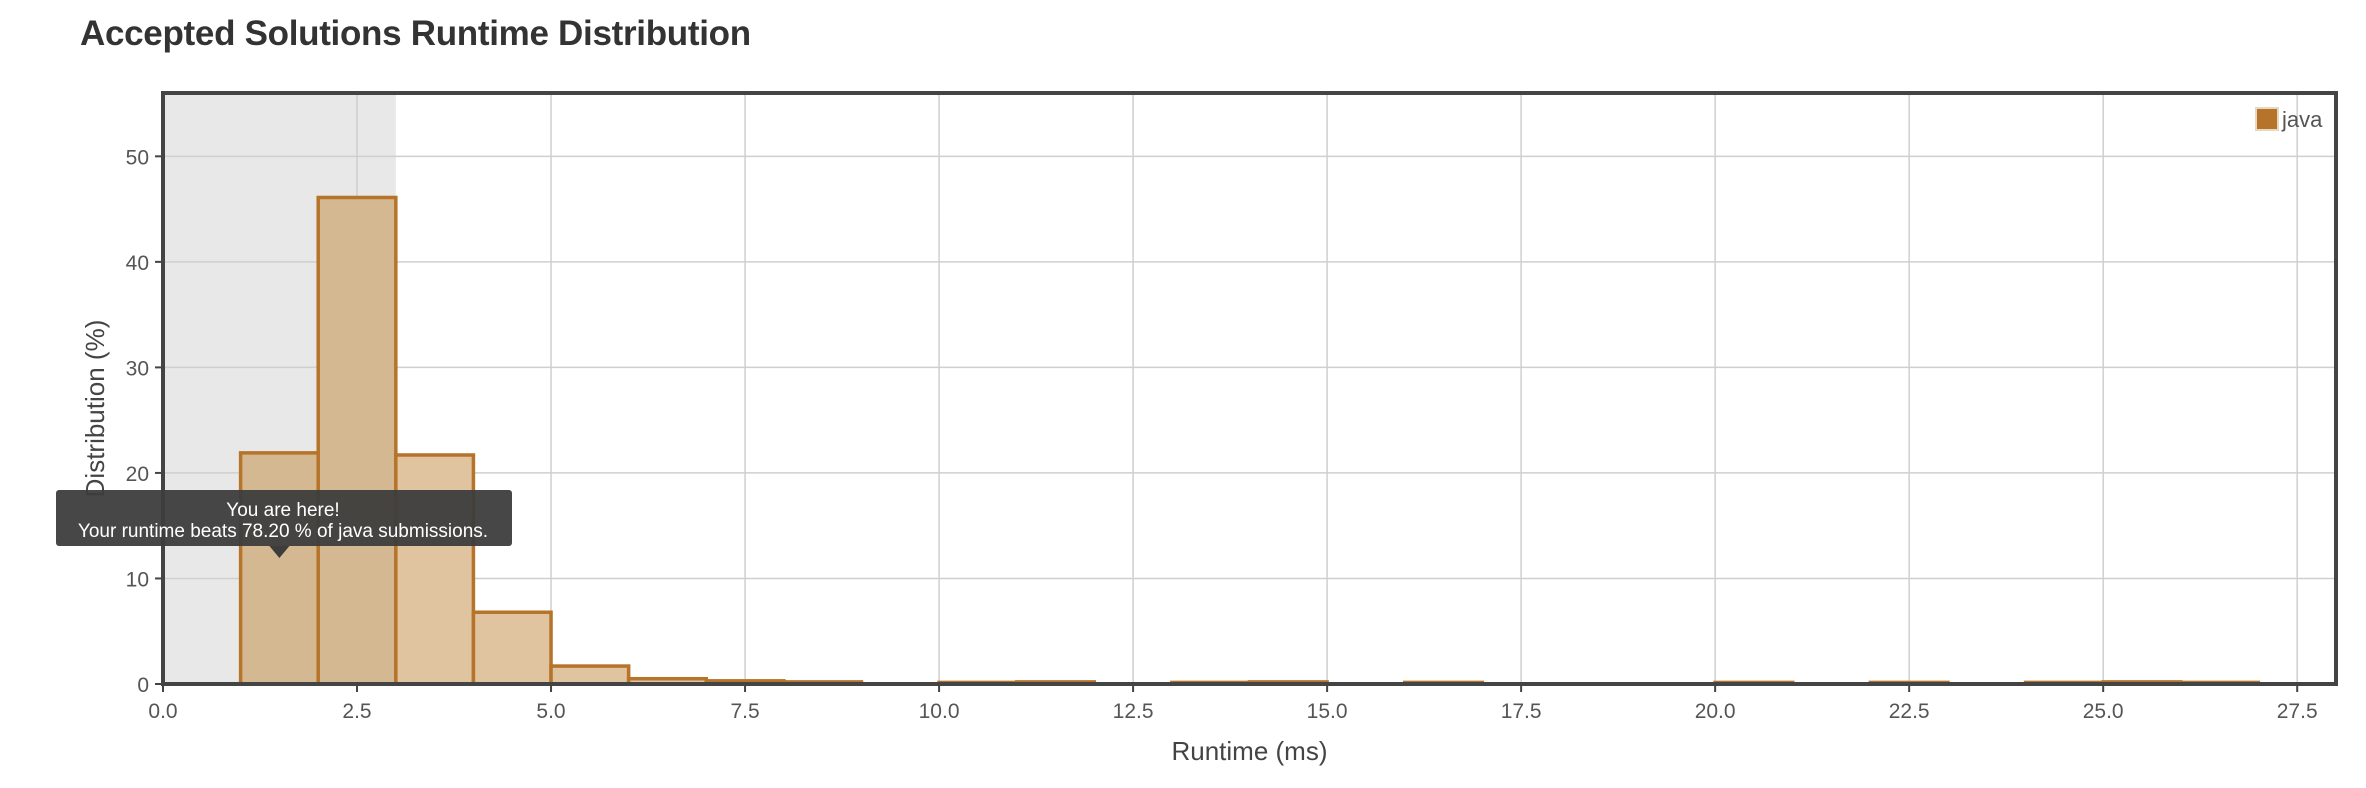 This screenshot has height=788, width=2366. What do you see at coordinates (1133, 711) in the screenshot?
I see `x-tick-label: 12.5` at bounding box center [1133, 711].